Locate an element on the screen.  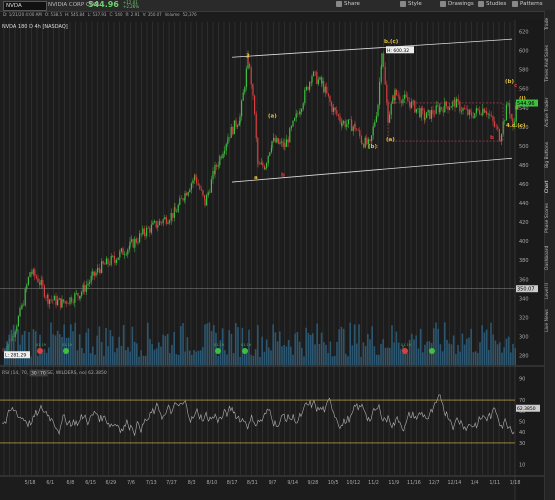
tab-chart: Chart is located at coordinates (547, 187).